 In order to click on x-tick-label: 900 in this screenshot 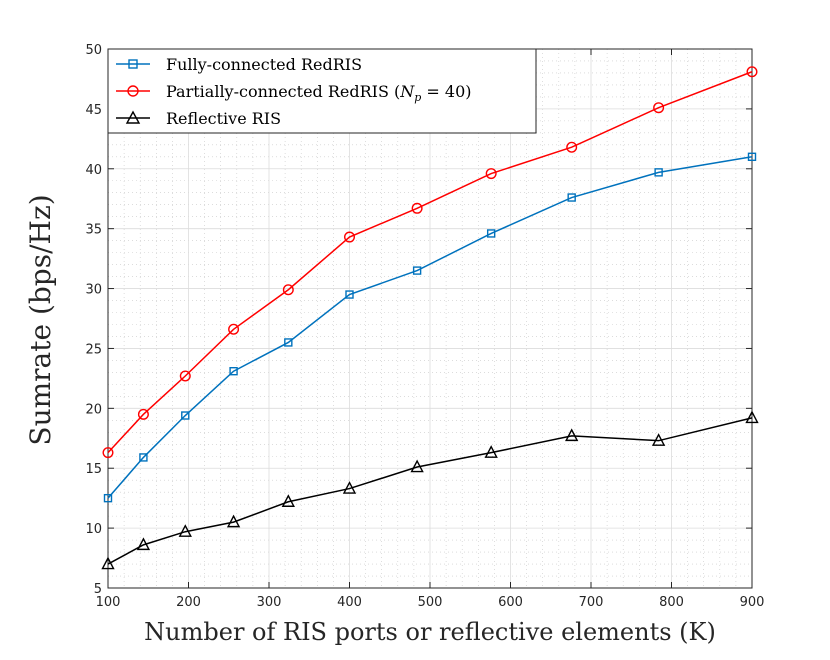, I will do `click(752, 602)`.